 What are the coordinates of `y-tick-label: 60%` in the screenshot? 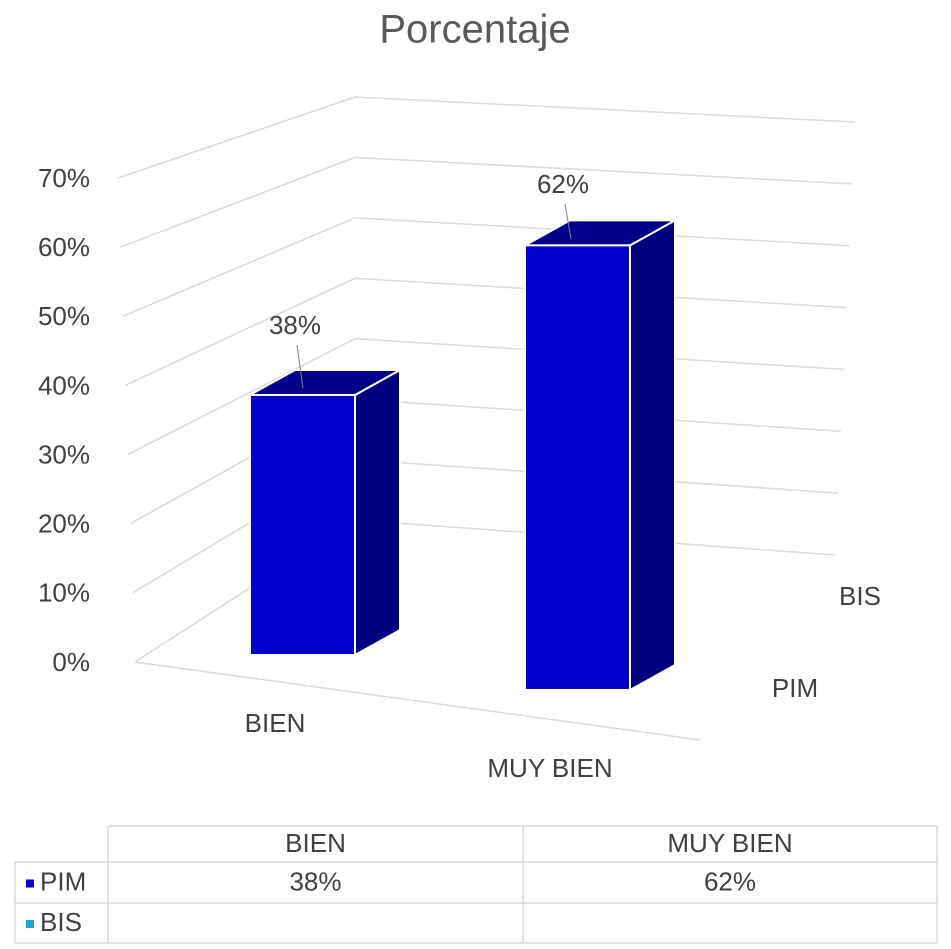 It's located at (64, 247).